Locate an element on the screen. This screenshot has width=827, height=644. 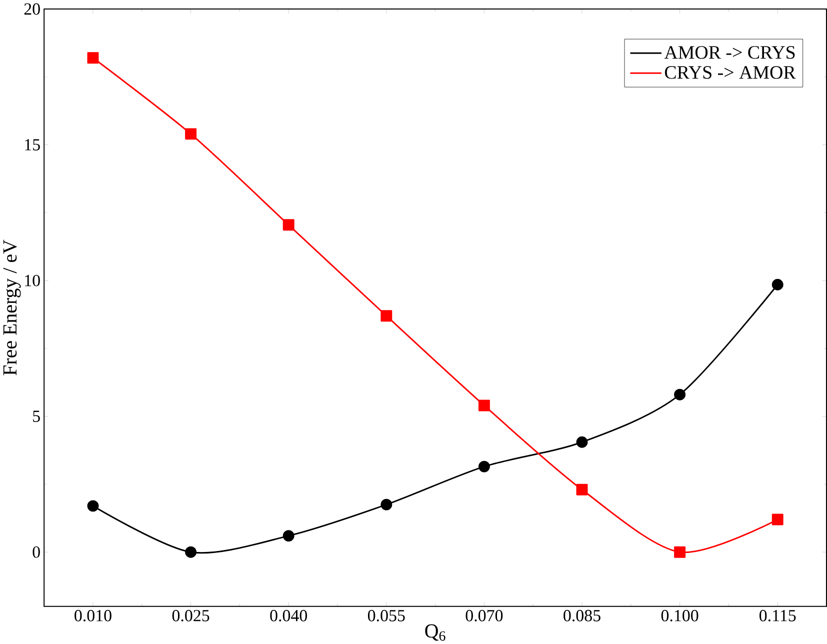
x-tick-label: 0.085 is located at coordinates (582, 616).